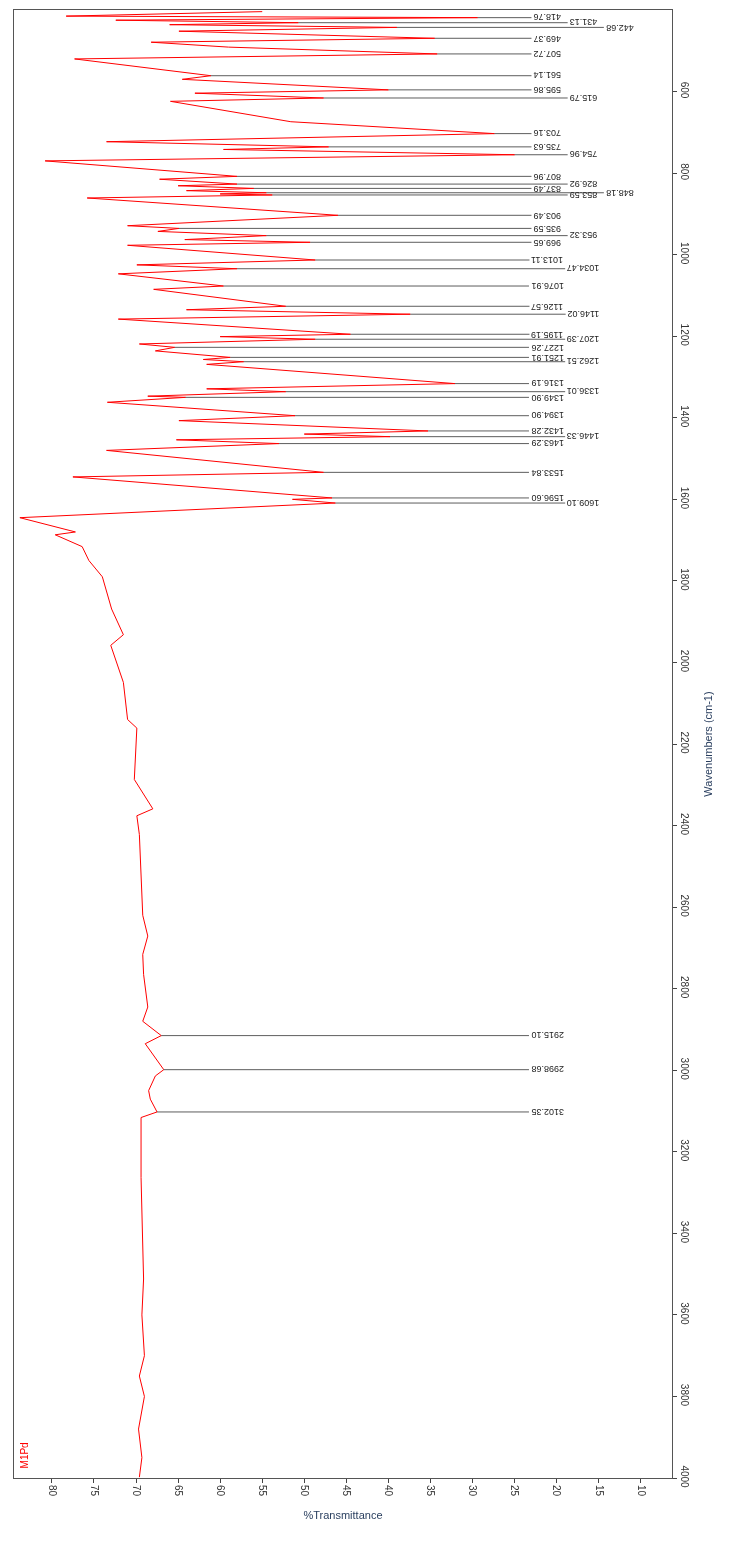 The width and height of the screenshot is (734, 1556). Describe the element at coordinates (547, 228) in the screenshot. I see `annotation: 935.59` at that location.